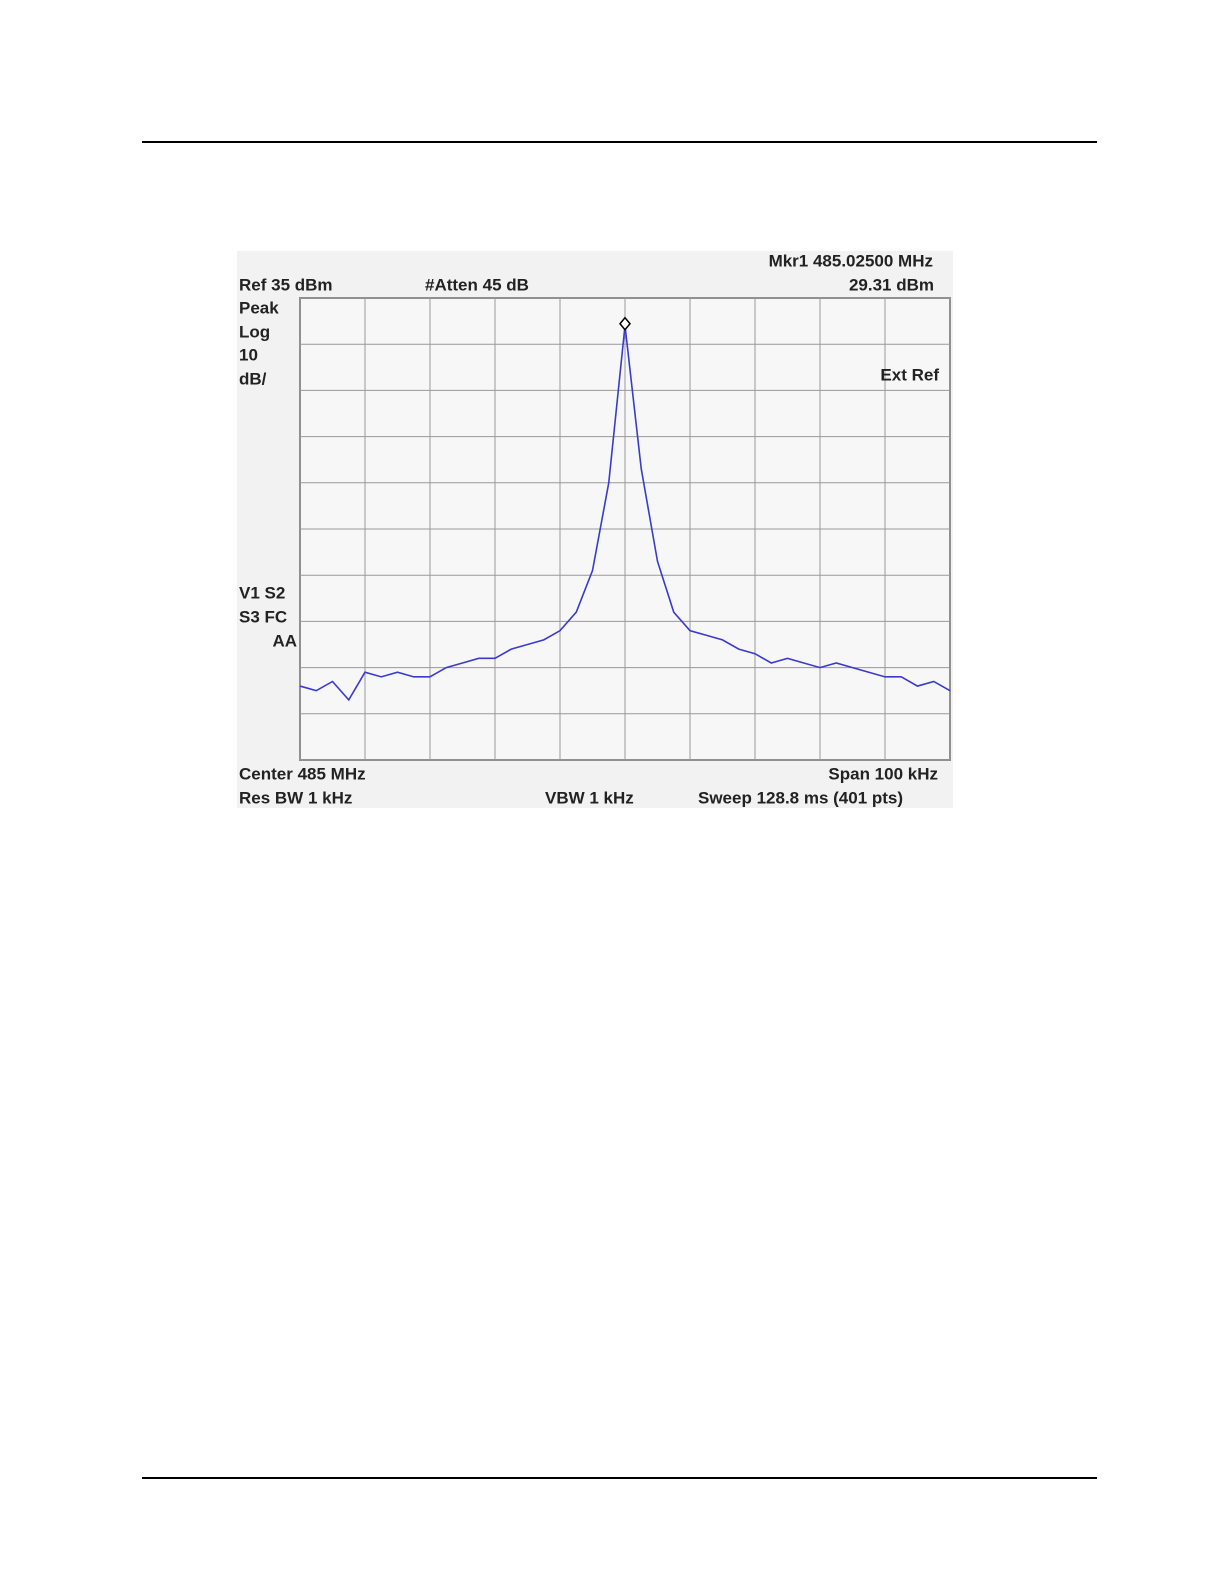 This screenshot has height=1589, width=1224. Describe the element at coordinates (259, 307) in the screenshot. I see `annotation: Peak` at that location.